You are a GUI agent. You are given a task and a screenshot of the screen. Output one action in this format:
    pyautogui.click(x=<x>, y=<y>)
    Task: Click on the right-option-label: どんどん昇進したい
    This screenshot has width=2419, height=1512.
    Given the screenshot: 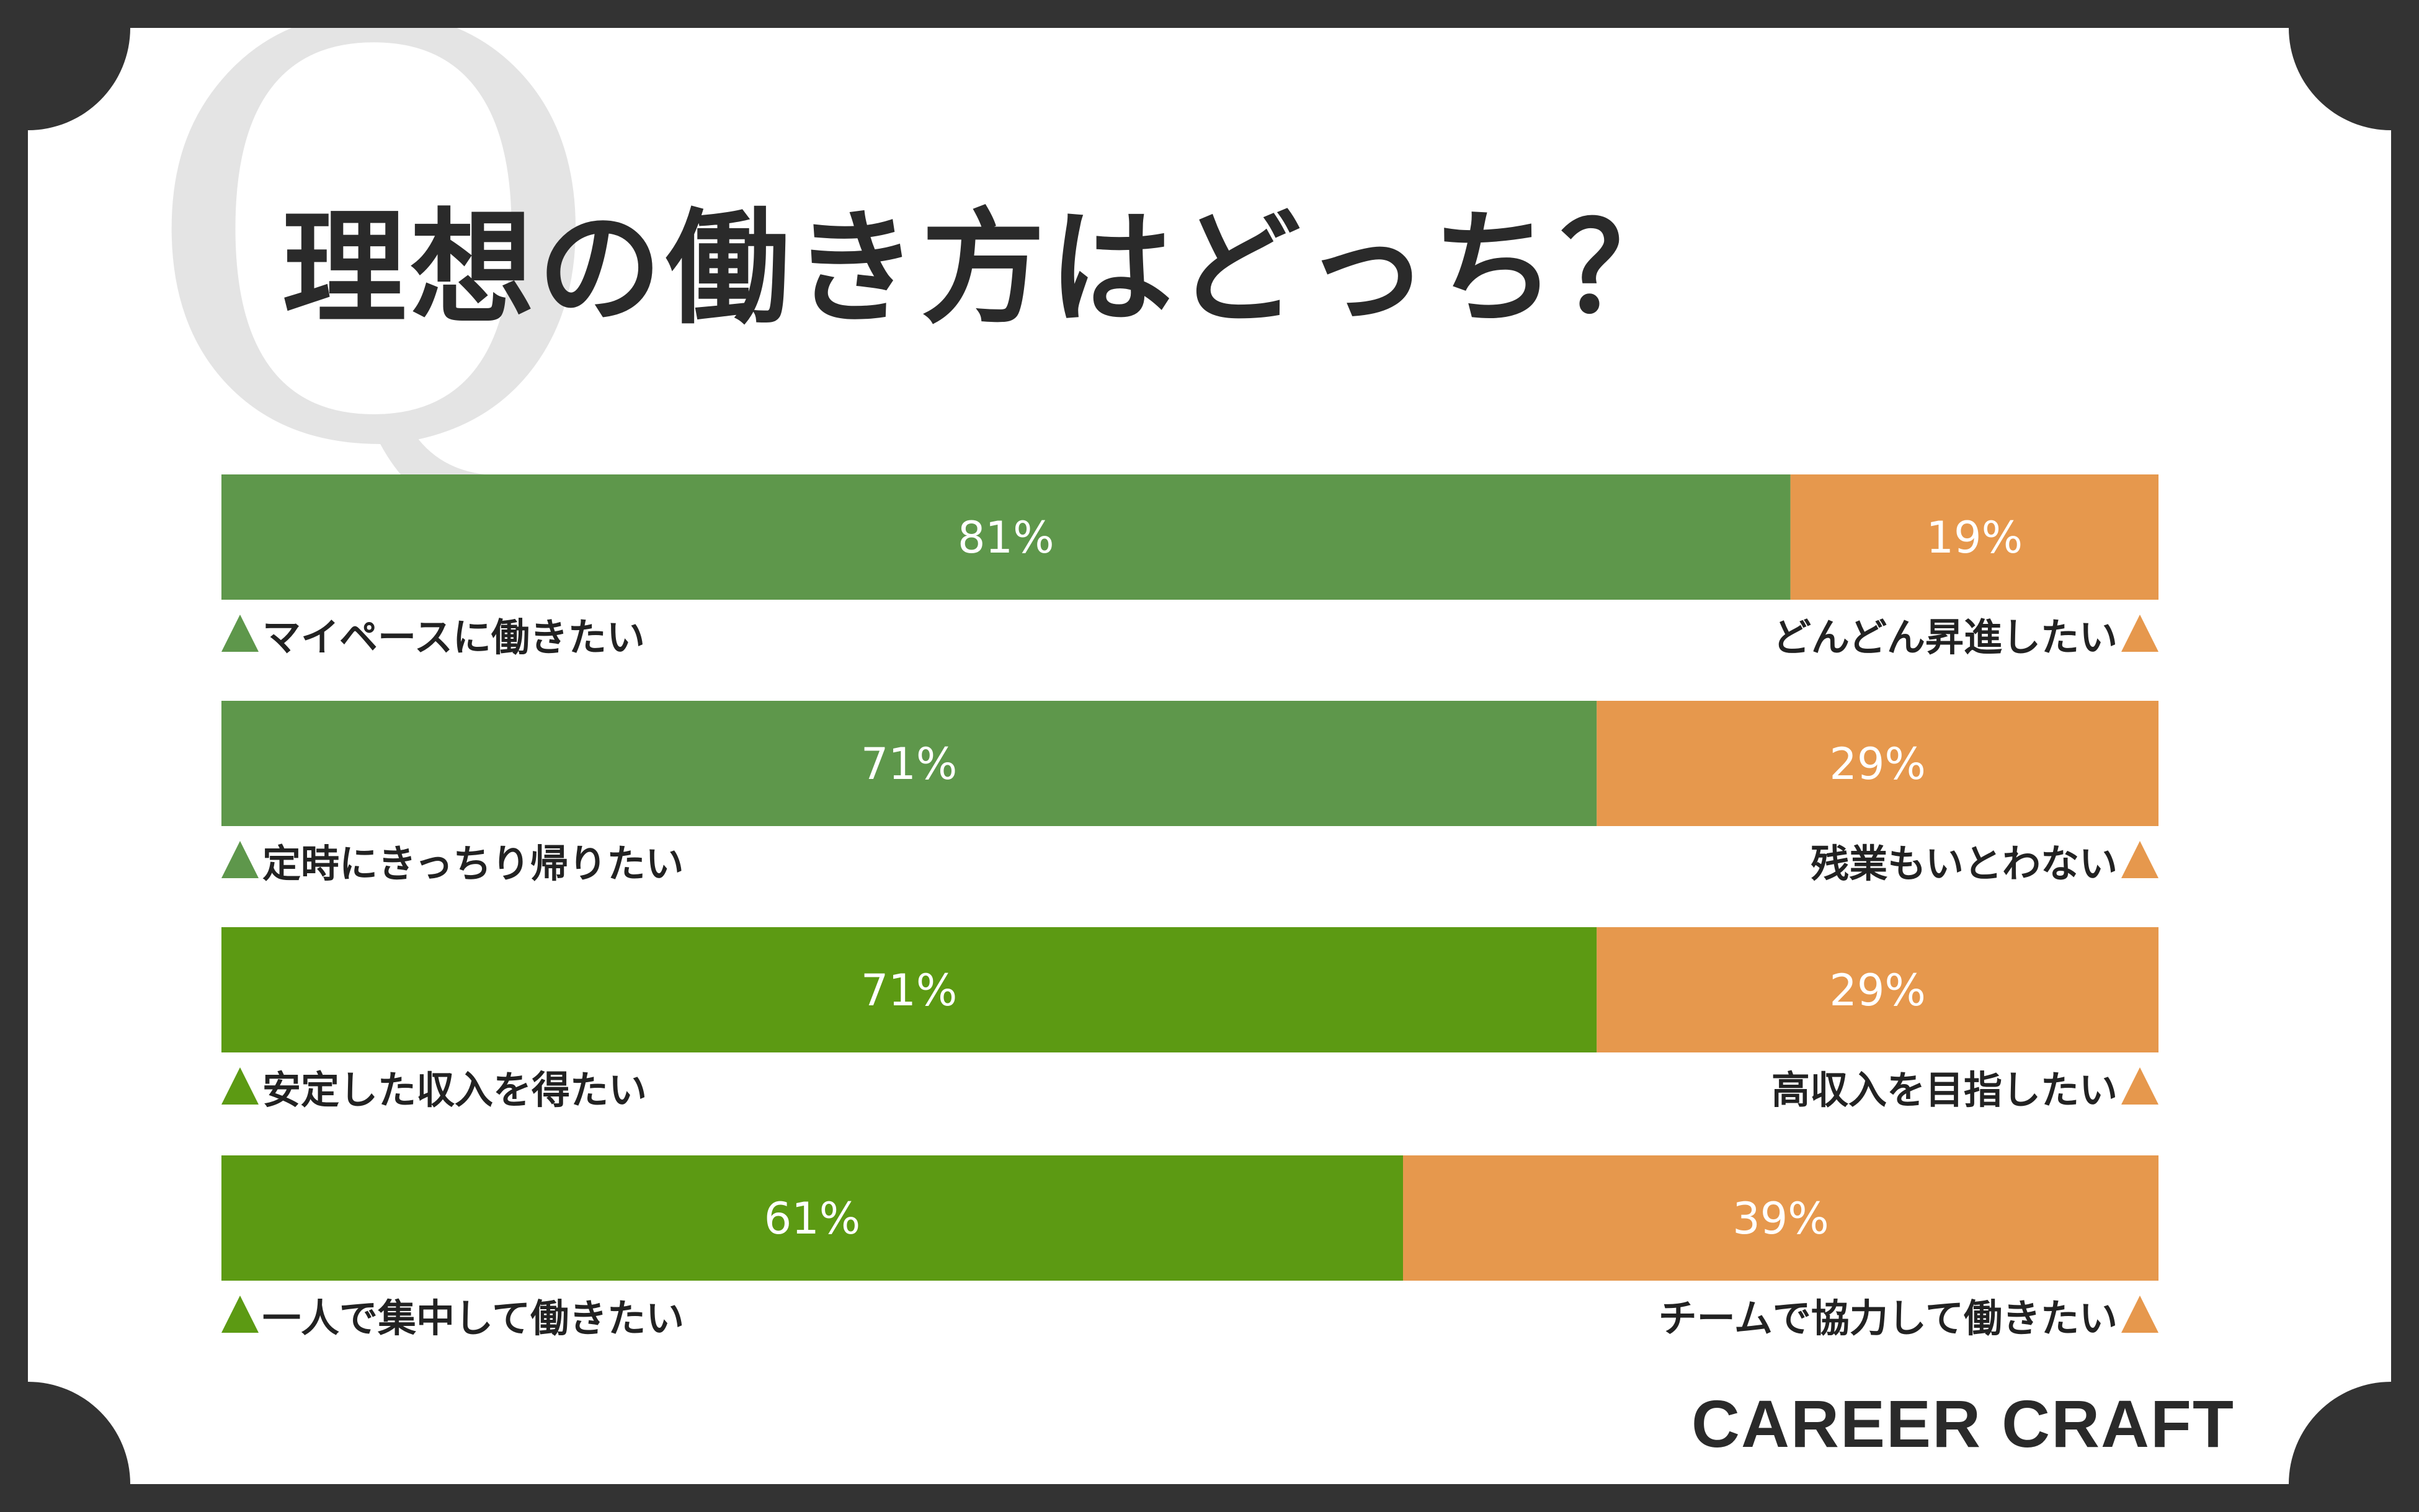 What is the action you would take?
    pyautogui.click(x=1945, y=637)
    